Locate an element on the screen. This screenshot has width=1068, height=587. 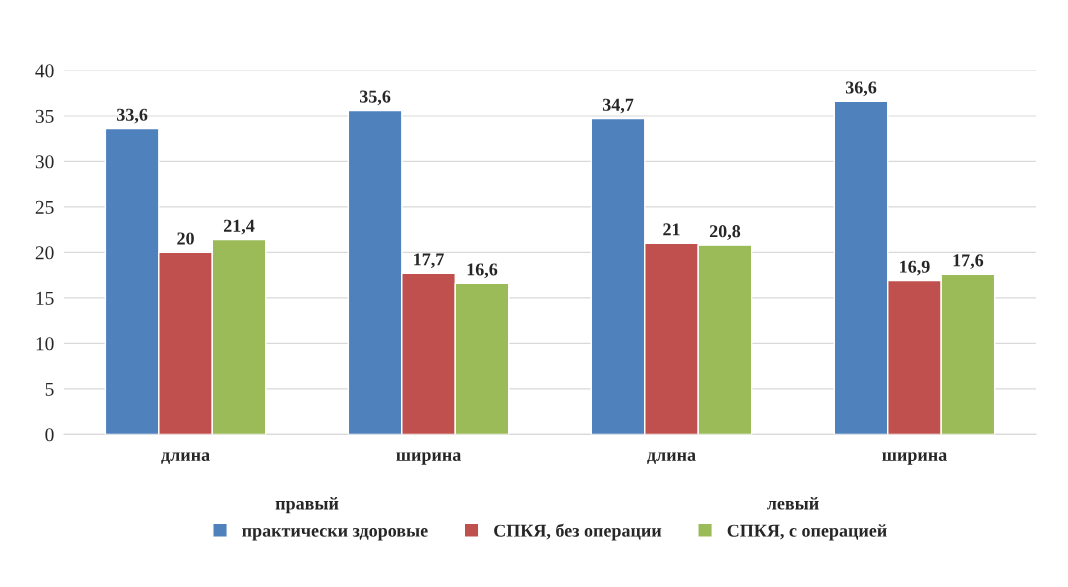
data-label: 17,7 is located at coordinates (429, 261).